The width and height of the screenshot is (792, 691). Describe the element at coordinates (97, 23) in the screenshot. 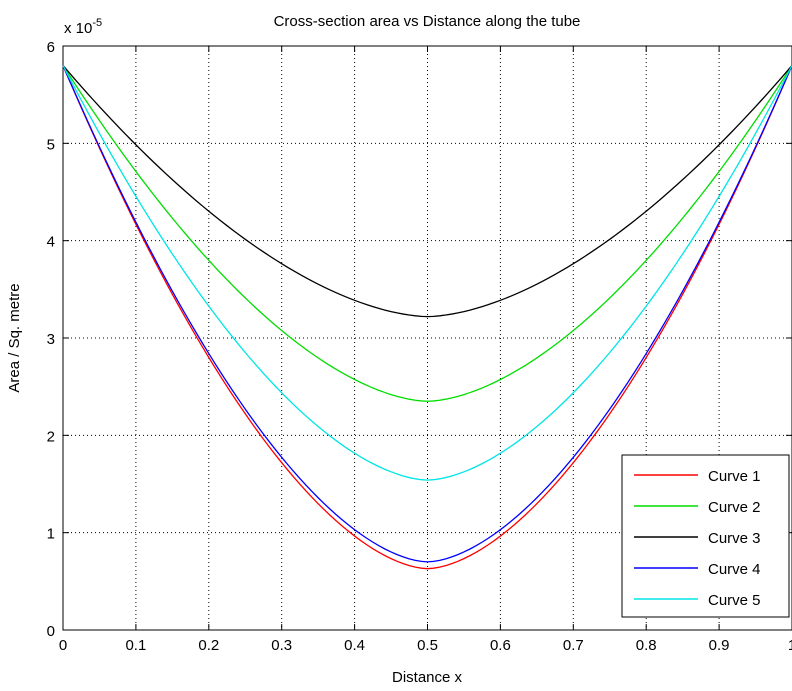

I see `y-exponent-power: -5` at that location.